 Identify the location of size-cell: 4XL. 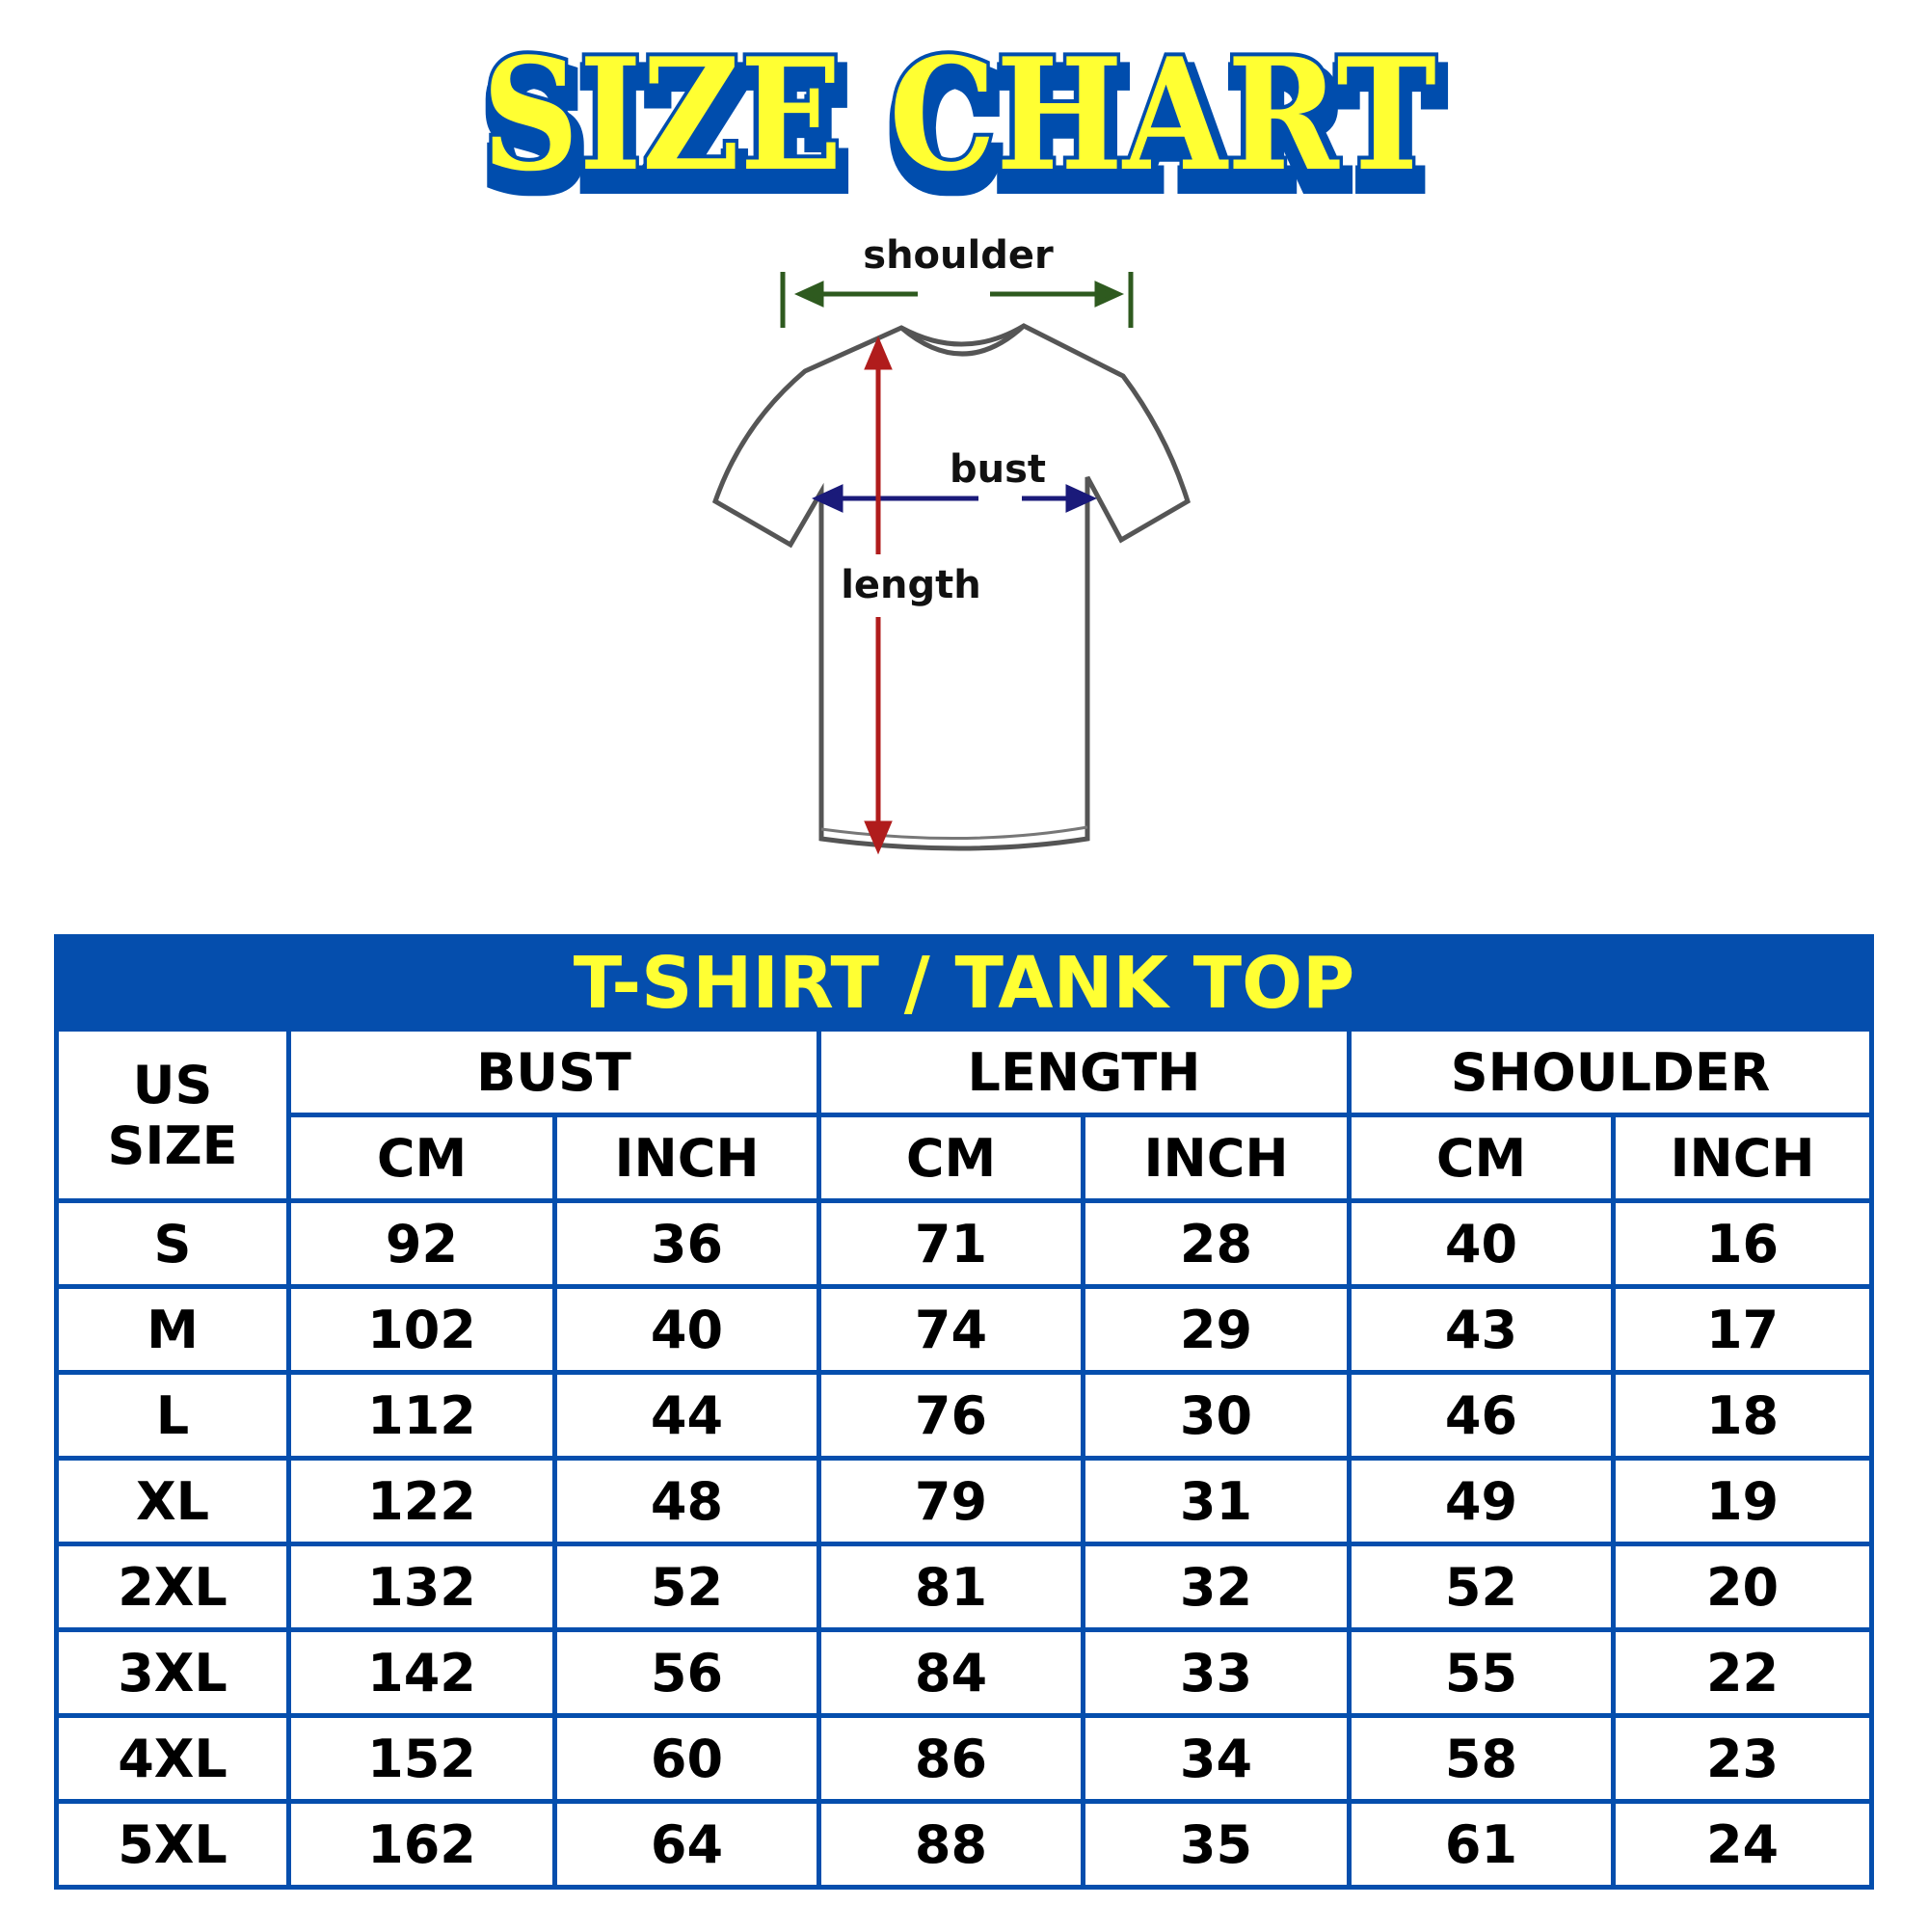
(172, 1759).